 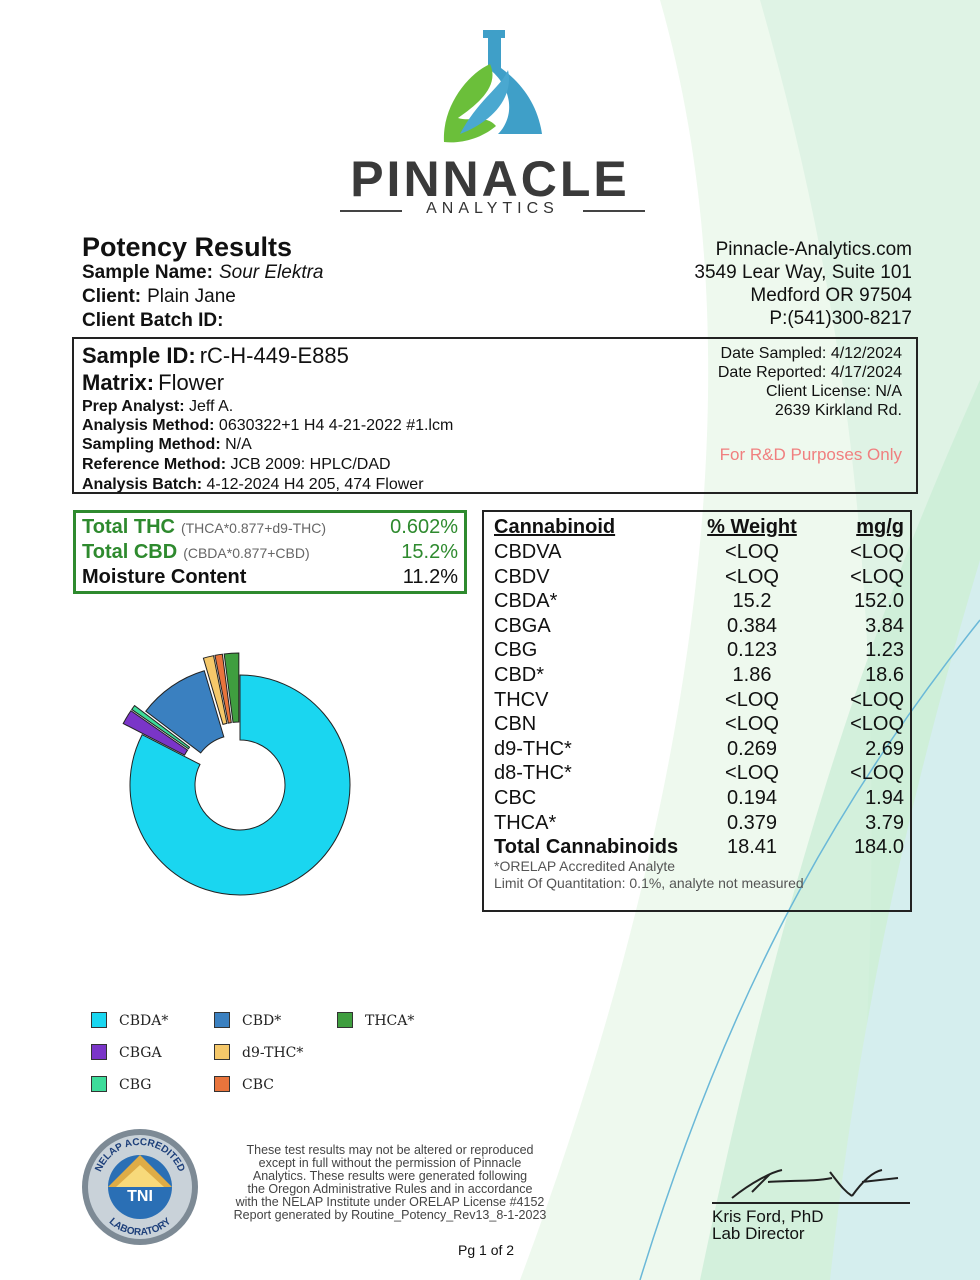 I want to click on legend-item-cbc: CBC, so click(x=244, y=1084).